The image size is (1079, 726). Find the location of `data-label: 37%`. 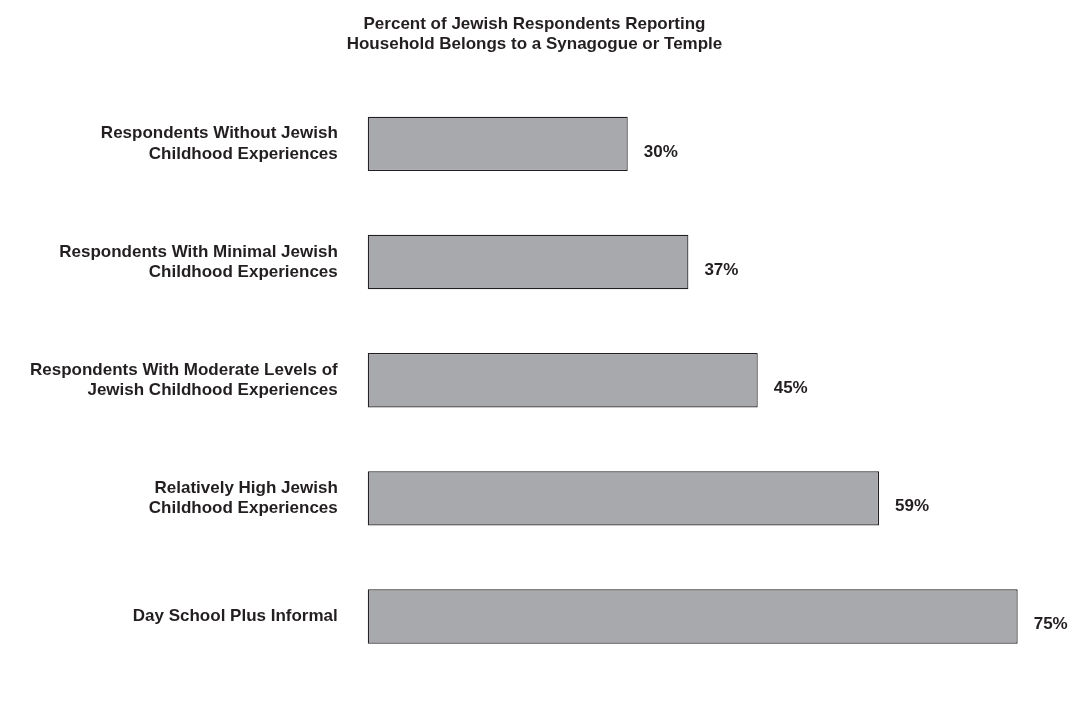

data-label: 37% is located at coordinates (721, 269).